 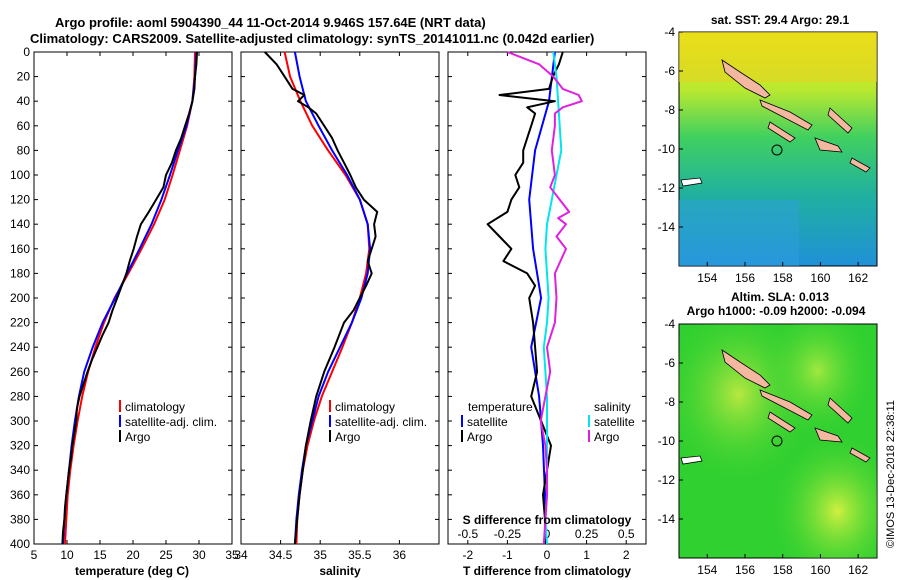 What do you see at coordinates (480, 437) in the screenshot?
I see `legend-label-t-argo: Argo` at bounding box center [480, 437].